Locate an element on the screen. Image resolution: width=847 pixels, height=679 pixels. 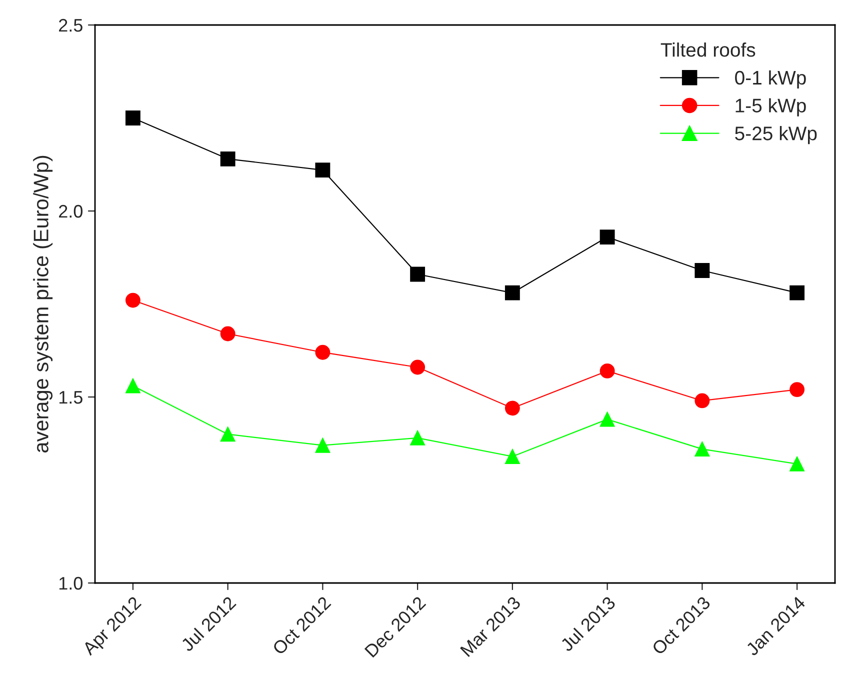
legend-title: Tilted roofs is located at coordinates (708, 49).